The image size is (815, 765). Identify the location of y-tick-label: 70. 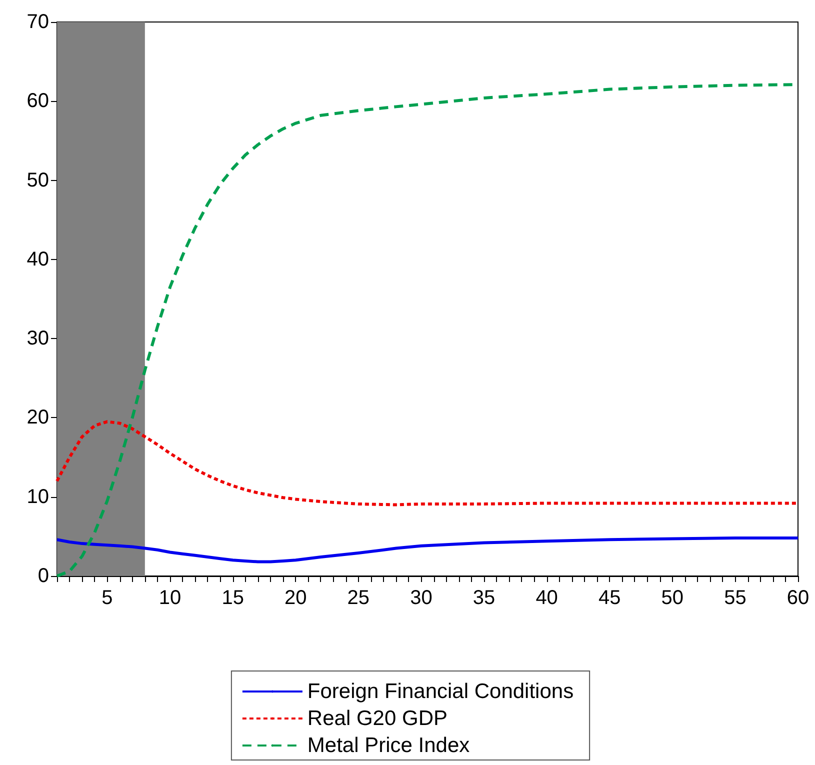
(37, 22).